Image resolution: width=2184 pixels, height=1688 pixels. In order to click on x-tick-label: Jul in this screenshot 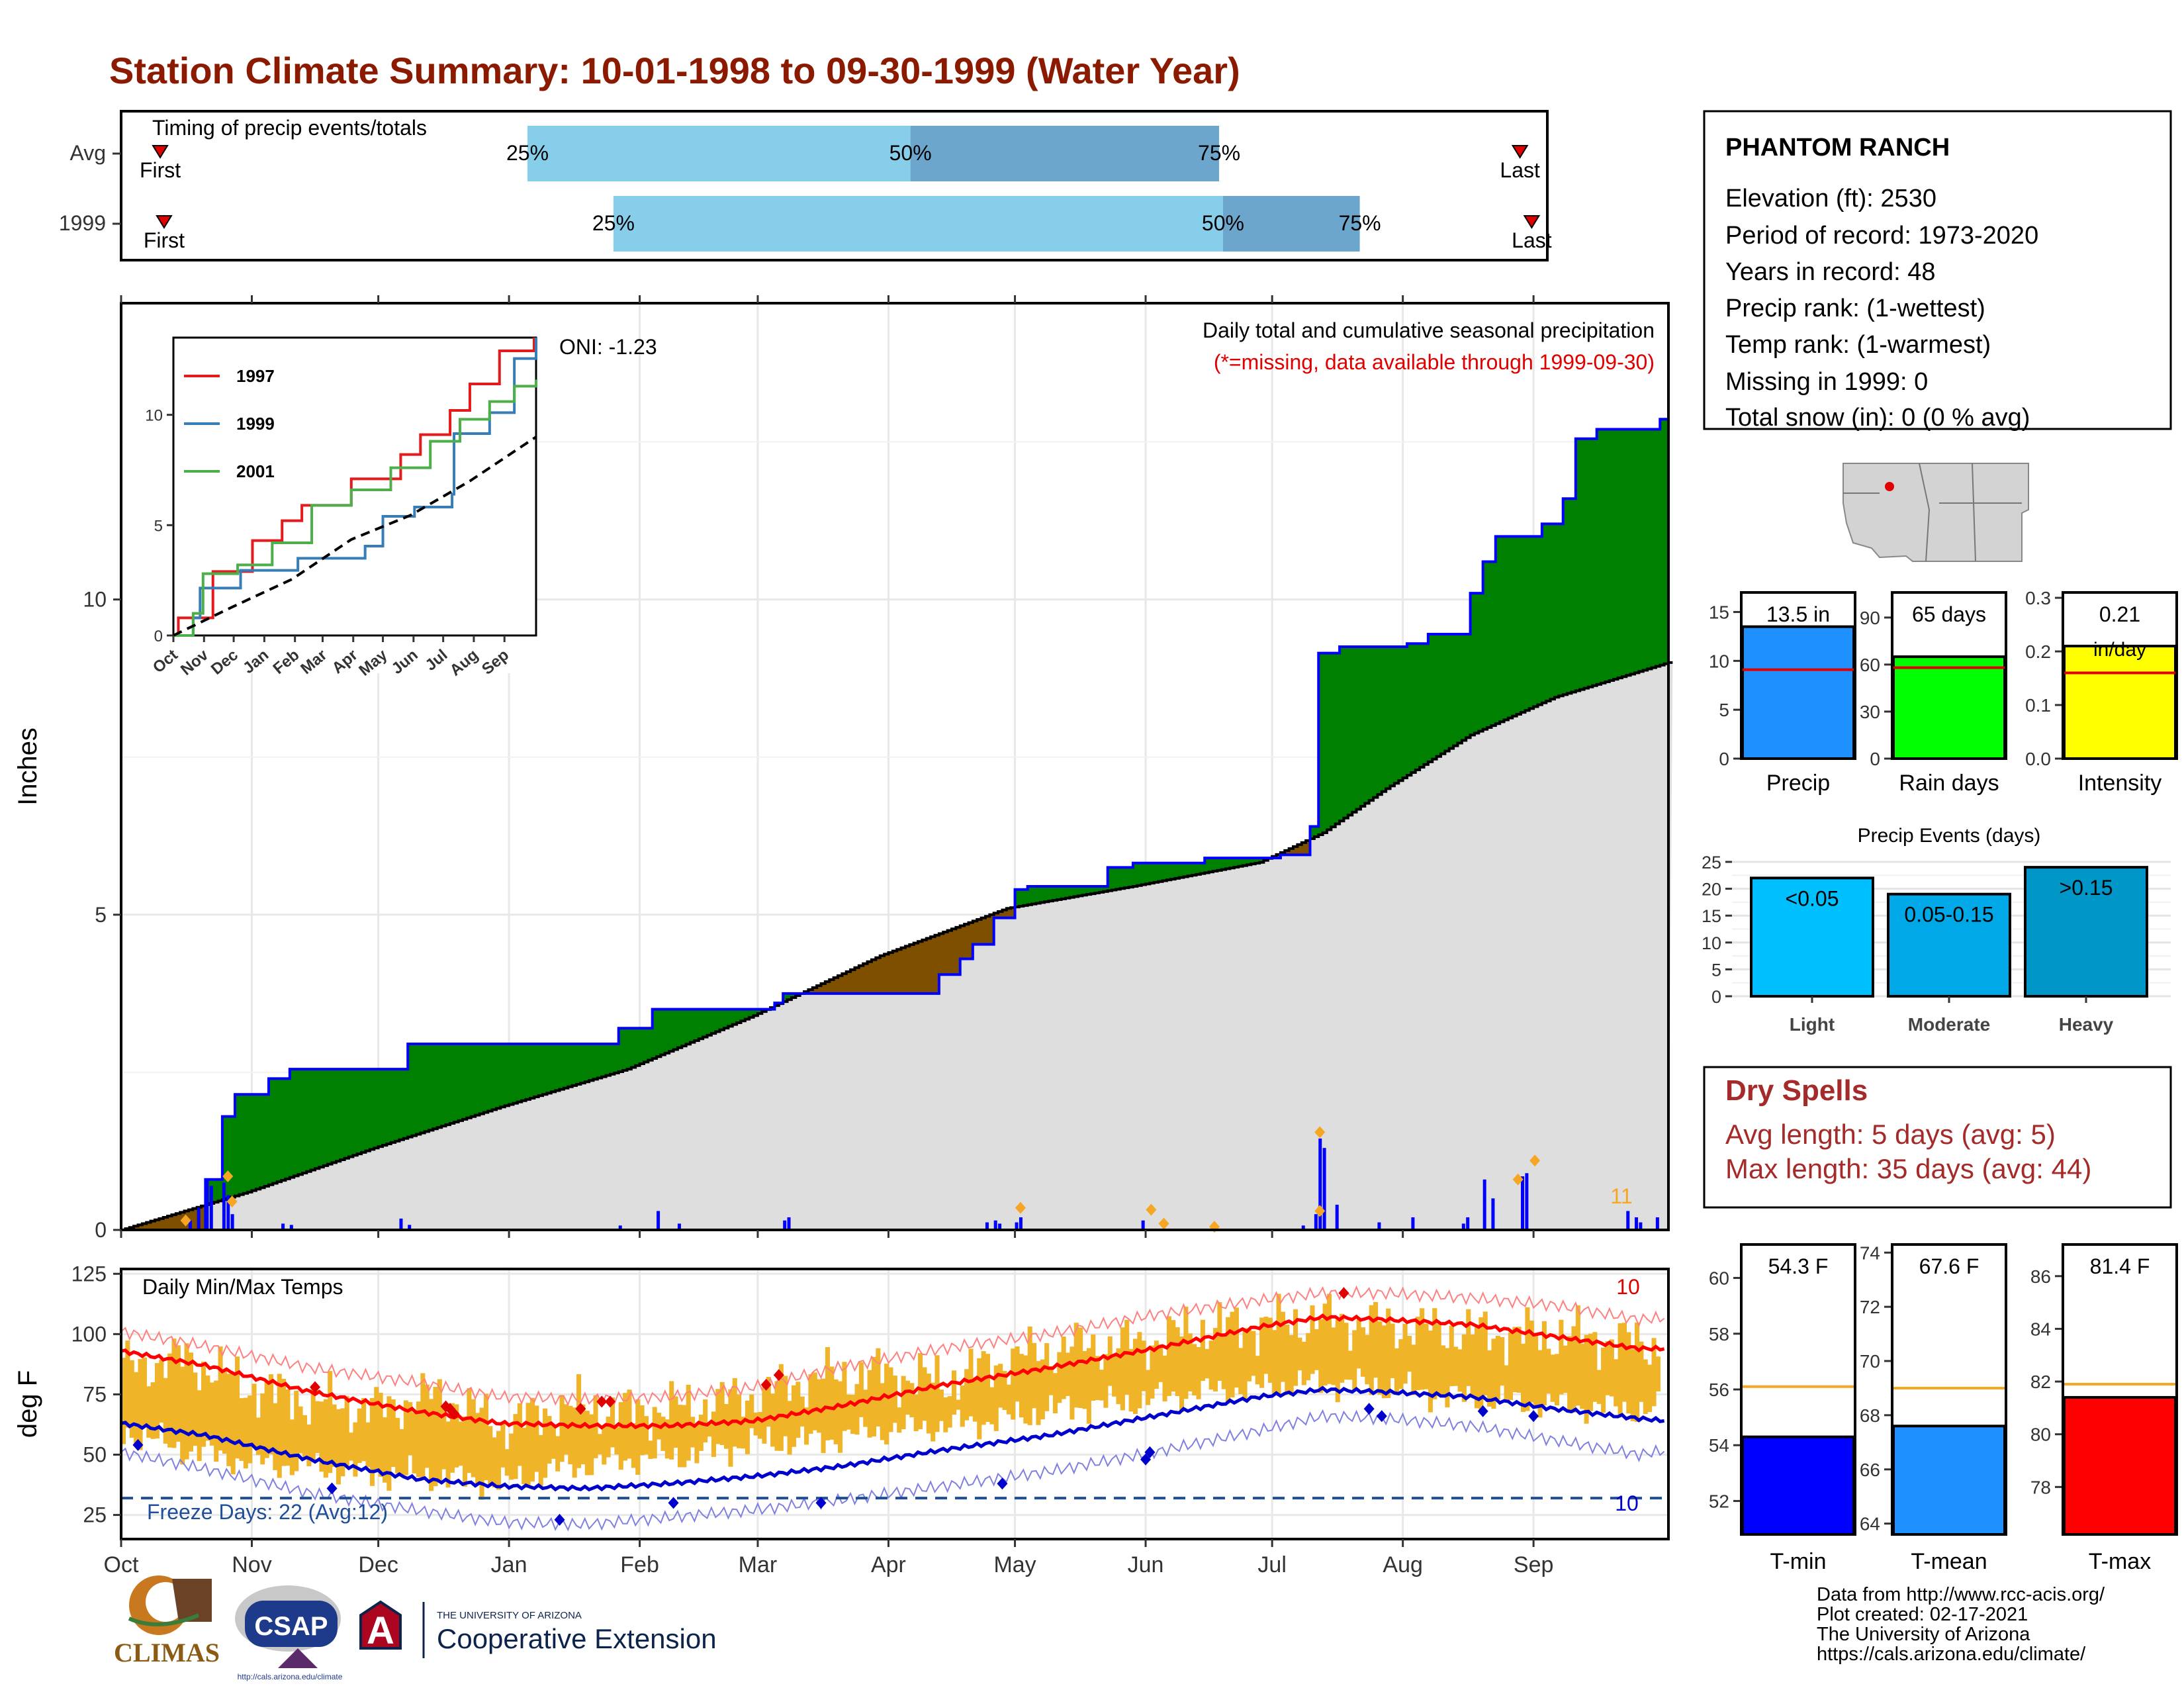, I will do `click(1271, 1564)`.